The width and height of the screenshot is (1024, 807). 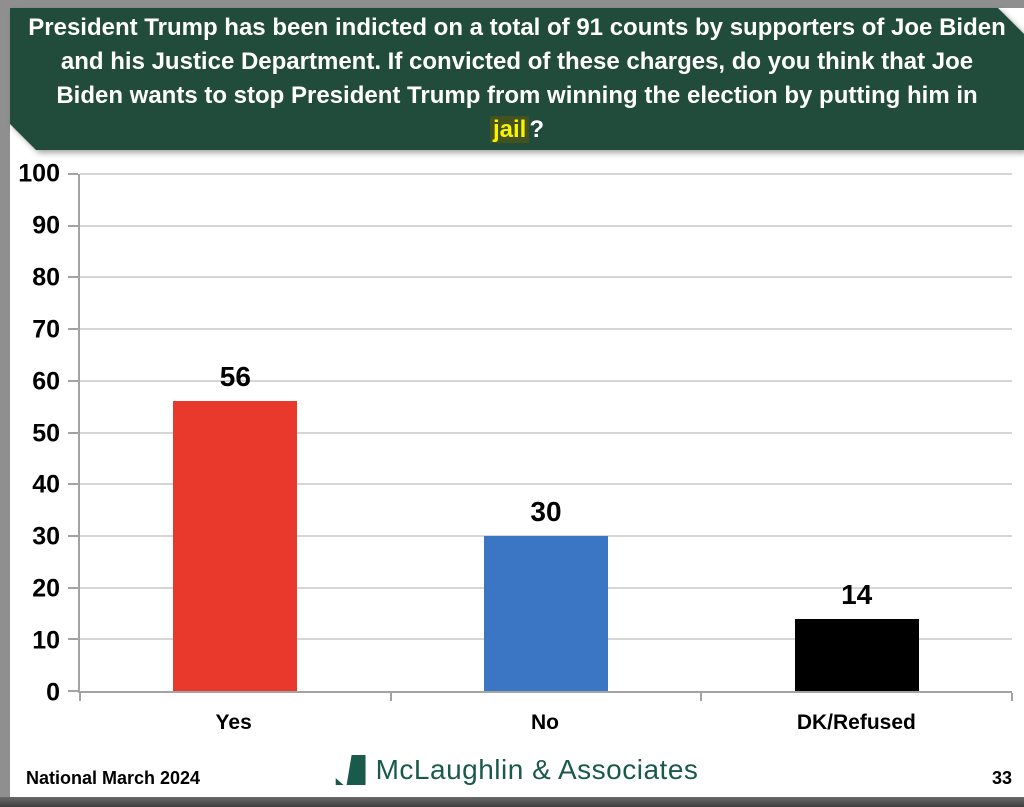 I want to click on bar-dk-refused, so click(x=856, y=654).